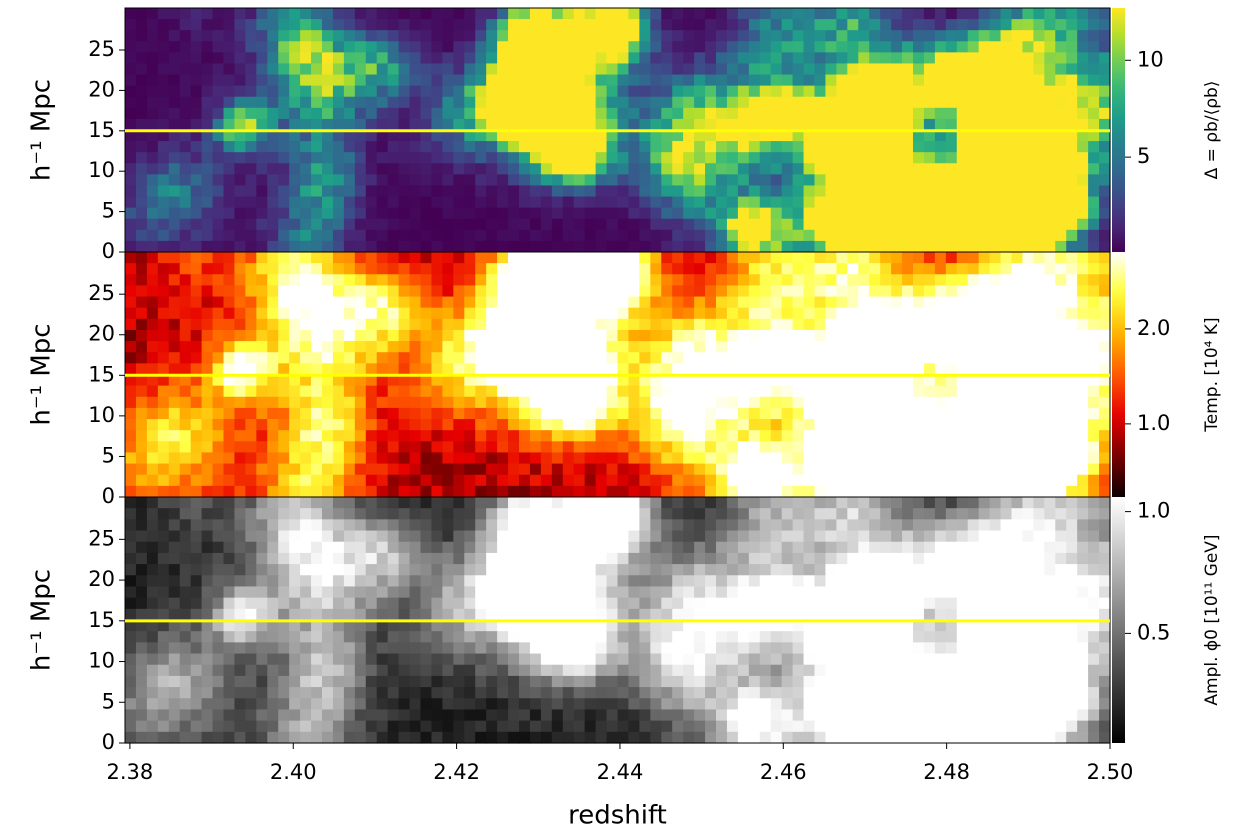  I want to click on colorbar-tick-label: 2.0, so click(1153, 328).